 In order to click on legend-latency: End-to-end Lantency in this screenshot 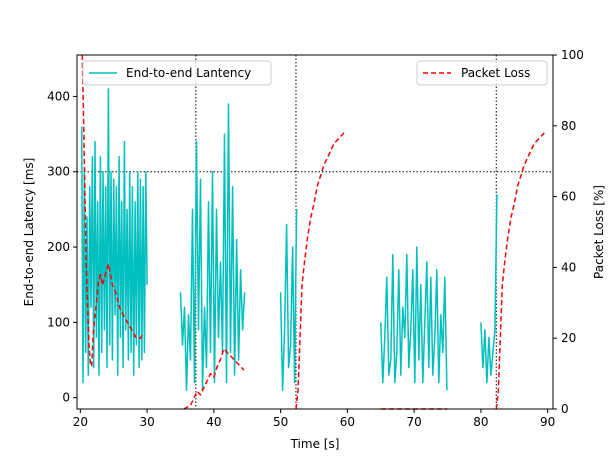, I will do `click(177, 73)`.